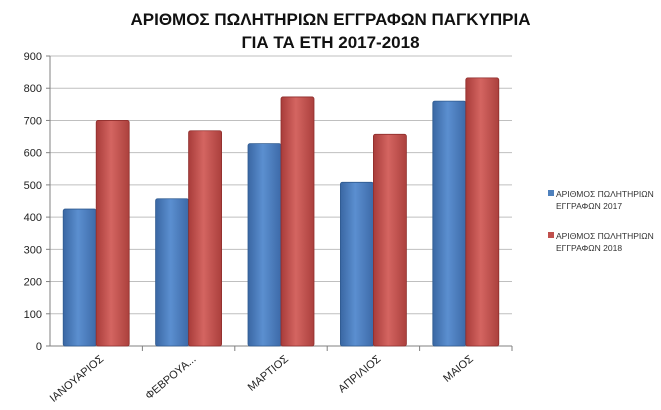 The image size is (661, 410). Describe the element at coordinates (33, 283) in the screenshot. I see `y-tick-label: 200` at that location.